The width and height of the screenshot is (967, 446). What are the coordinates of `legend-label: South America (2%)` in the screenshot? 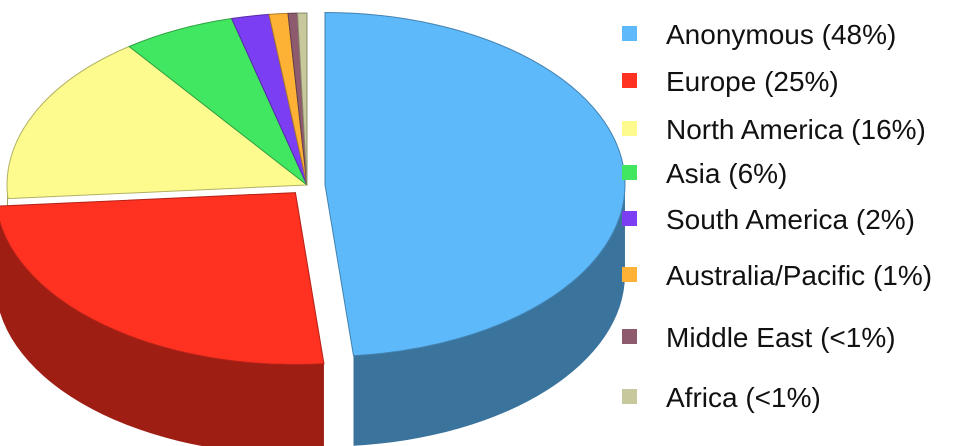 It's located at (790, 219).